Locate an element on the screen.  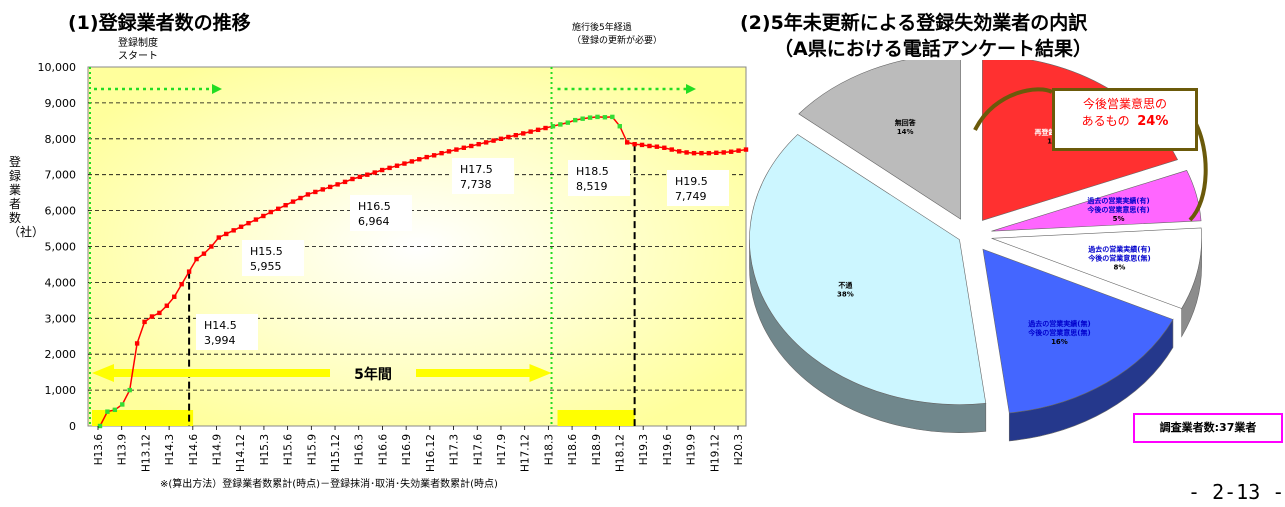
callout-line2: あるもの 24% is located at coordinates (1125, 121).